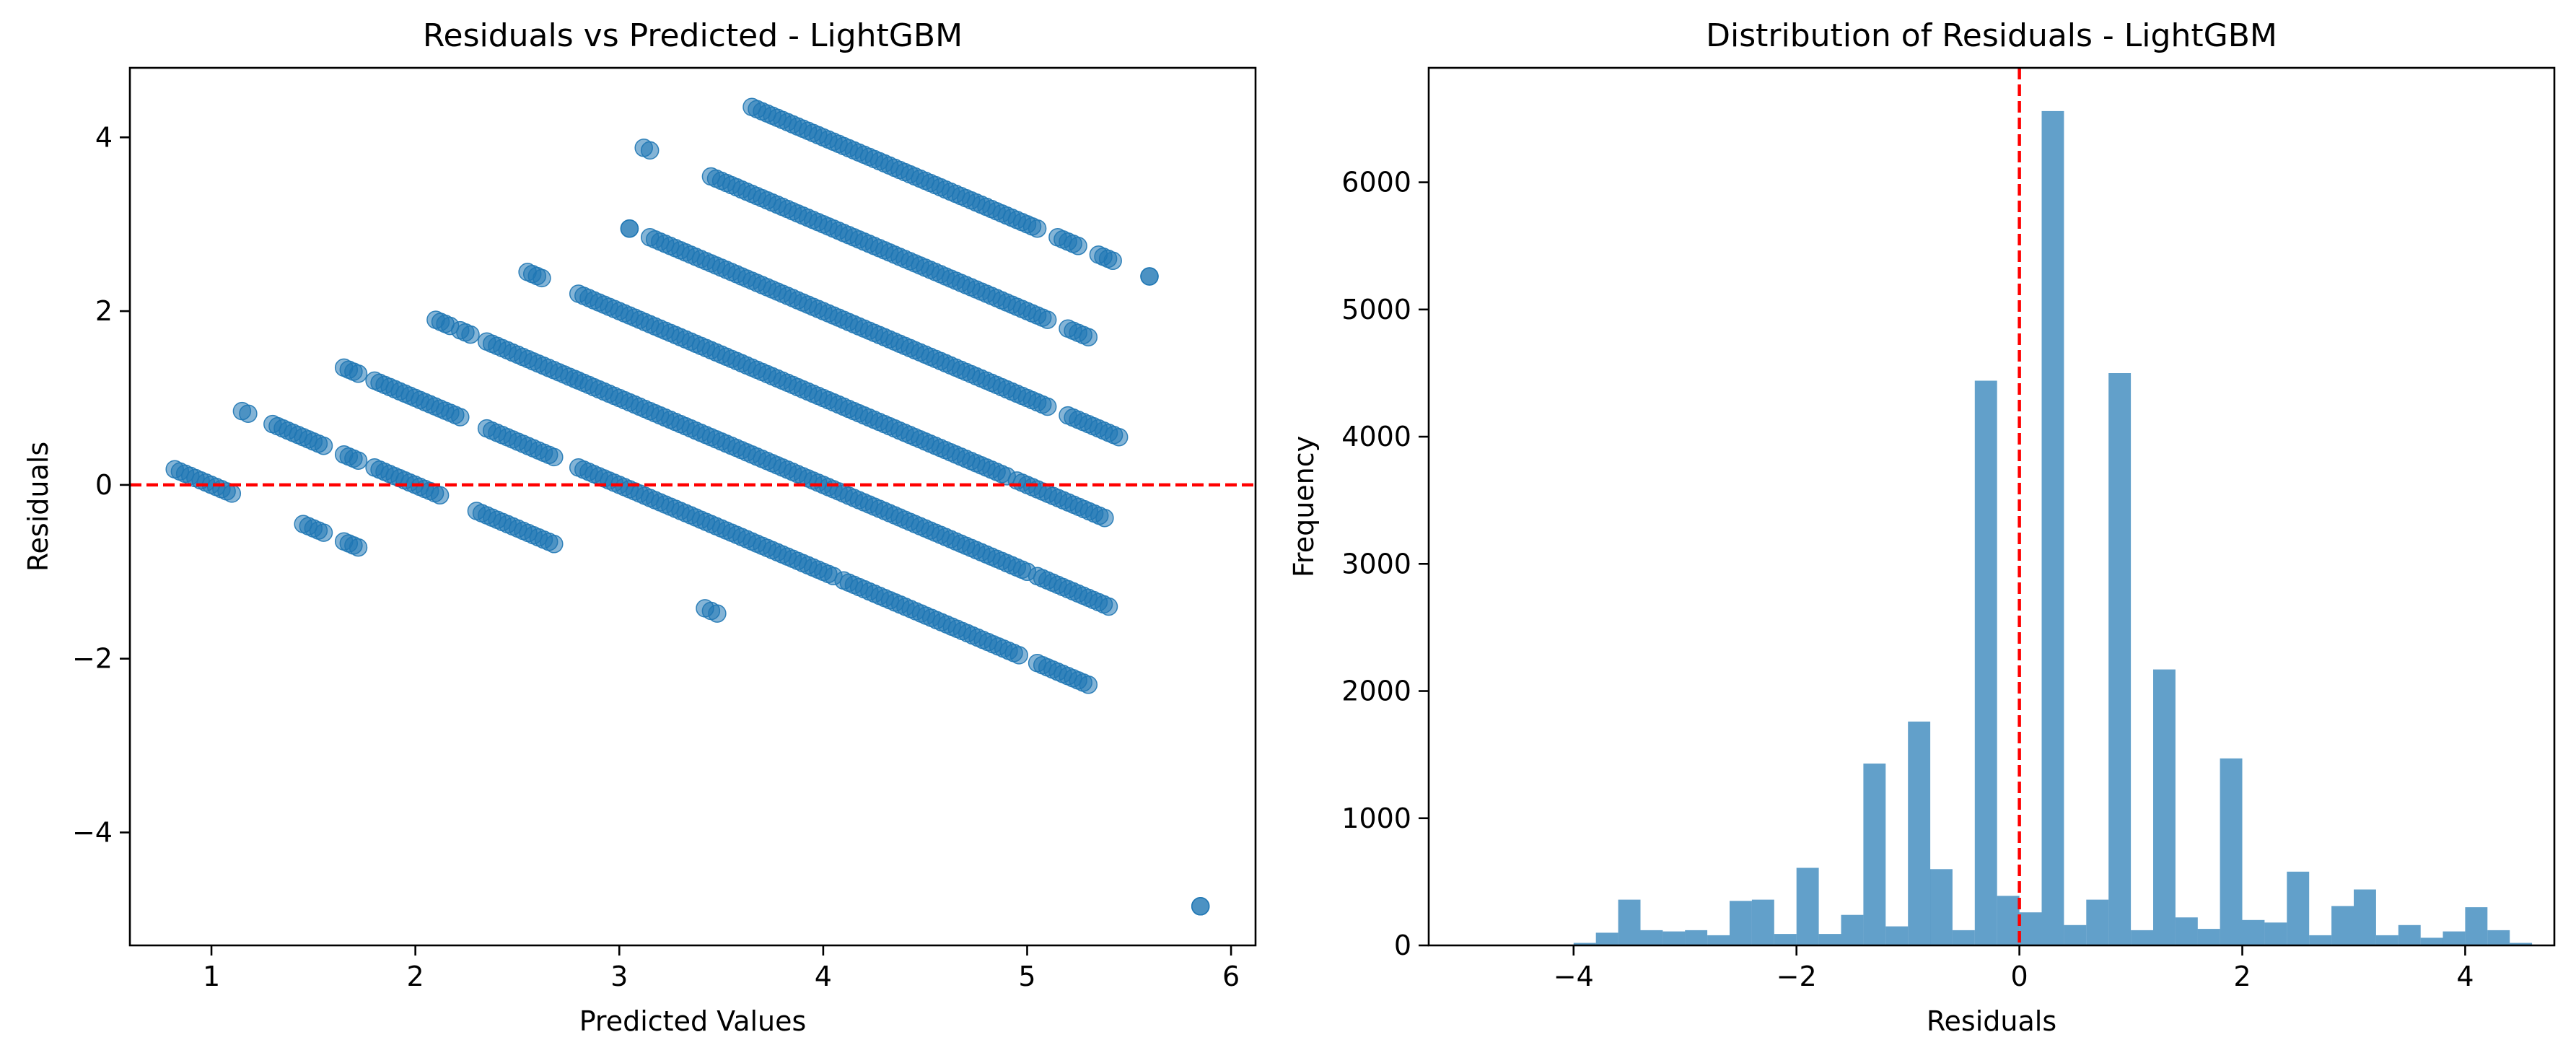  Describe the element at coordinates (1376, 564) in the screenshot. I see `histogram-y-tick-label: 3000` at that location.